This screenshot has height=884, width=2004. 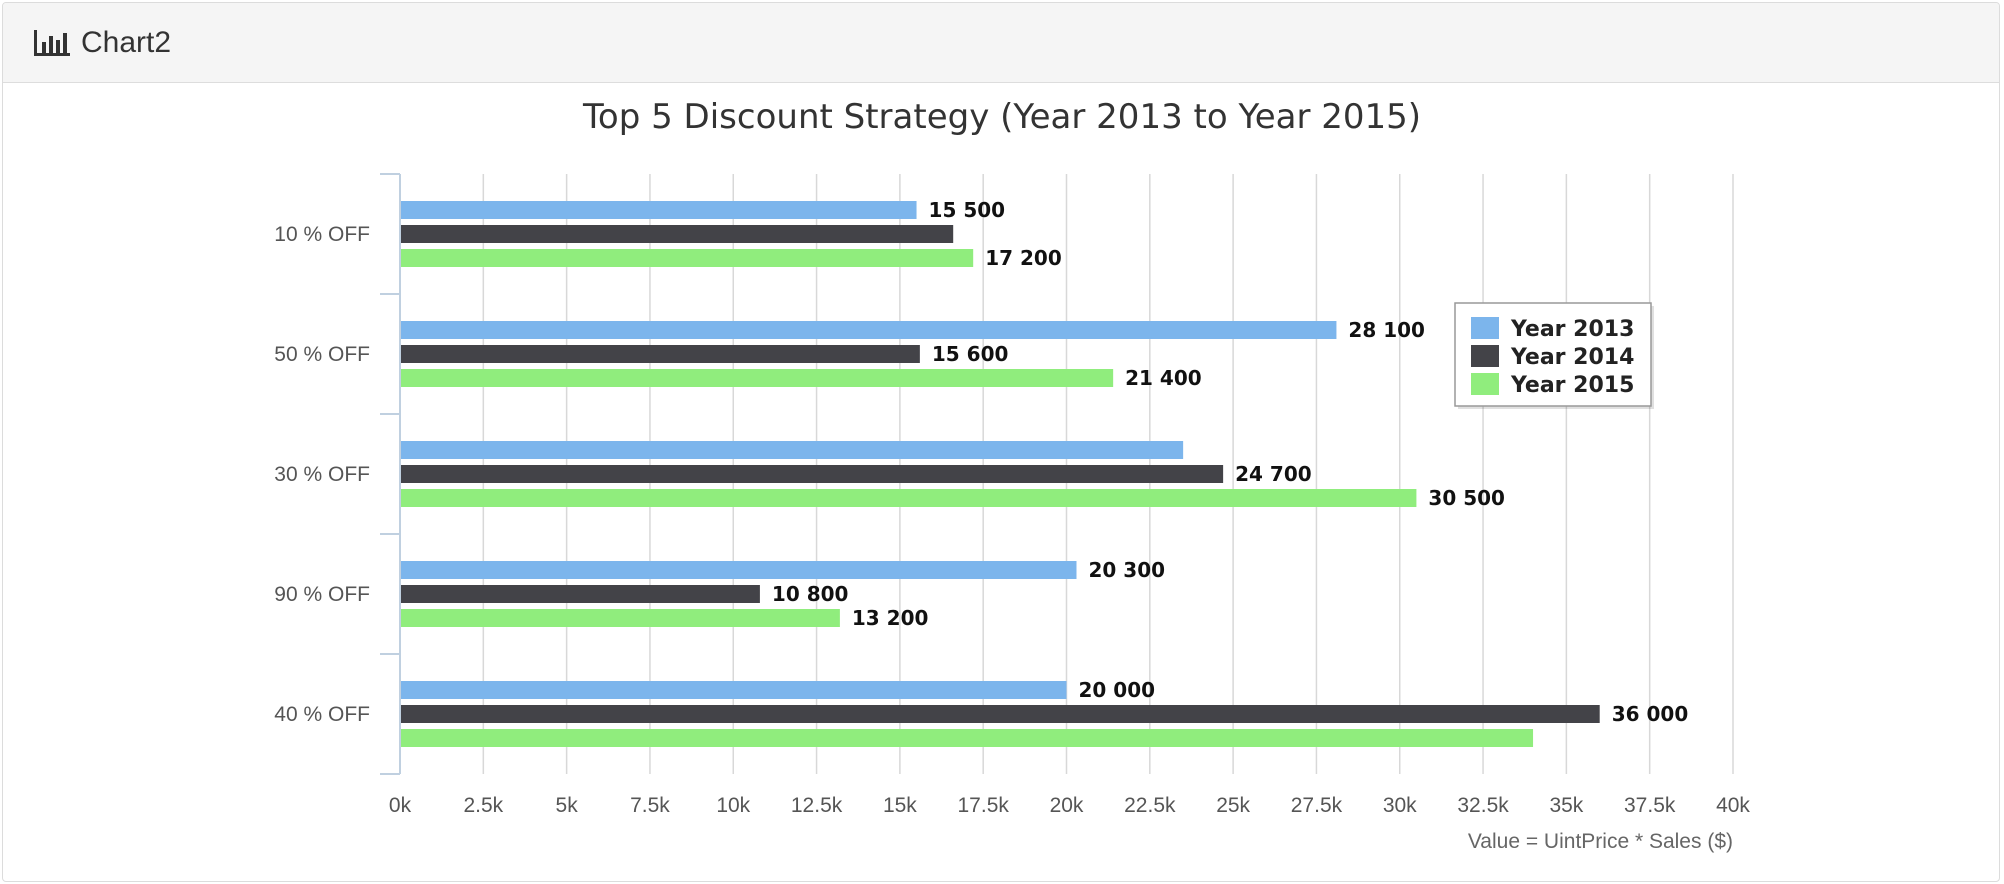 What do you see at coordinates (567, 805) in the screenshot?
I see `x-tick-label: 5k` at bounding box center [567, 805].